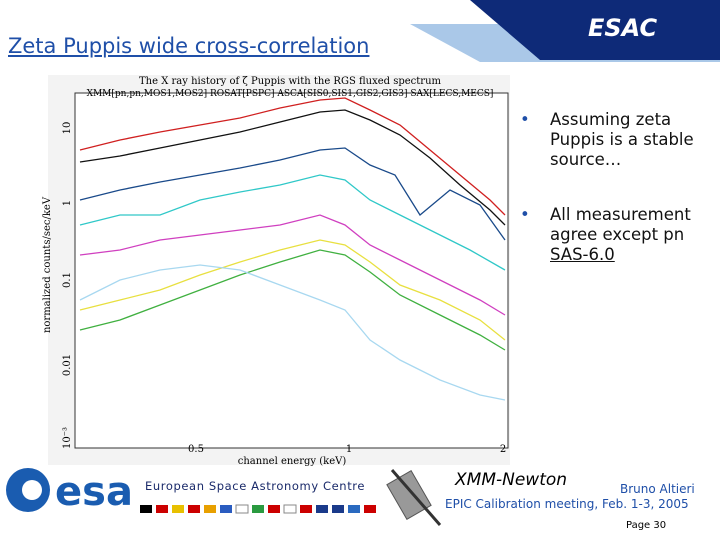 This screenshot has height=540, width=720. I want to click on badge: ESAC, so click(623, 28).